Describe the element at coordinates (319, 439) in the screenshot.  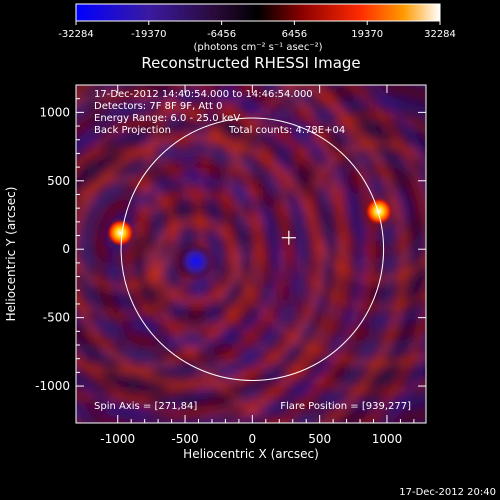
I see `x-tick-label: 500` at that location.